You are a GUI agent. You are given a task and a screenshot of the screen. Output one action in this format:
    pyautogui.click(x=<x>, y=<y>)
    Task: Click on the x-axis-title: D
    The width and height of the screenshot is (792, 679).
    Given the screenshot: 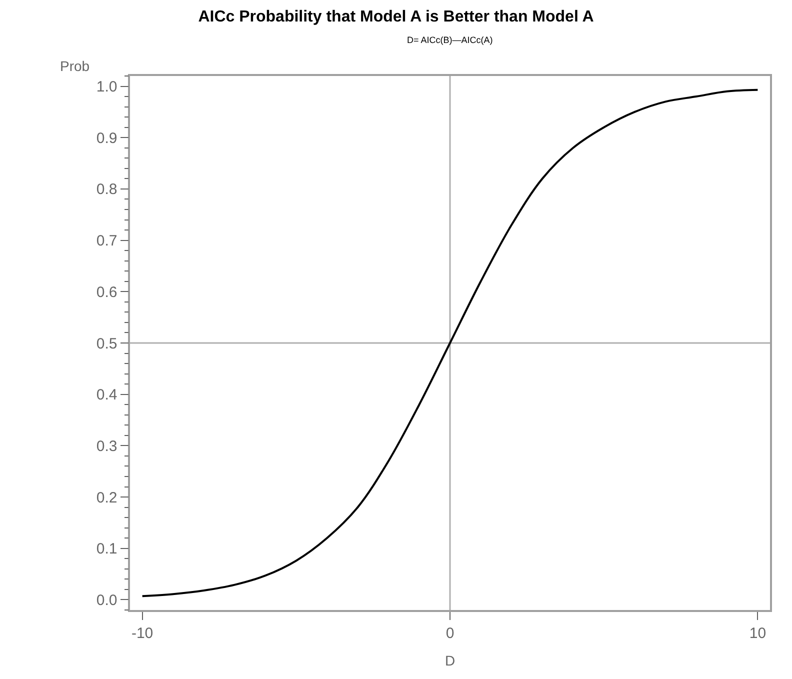 What is the action you would take?
    pyautogui.click(x=450, y=660)
    